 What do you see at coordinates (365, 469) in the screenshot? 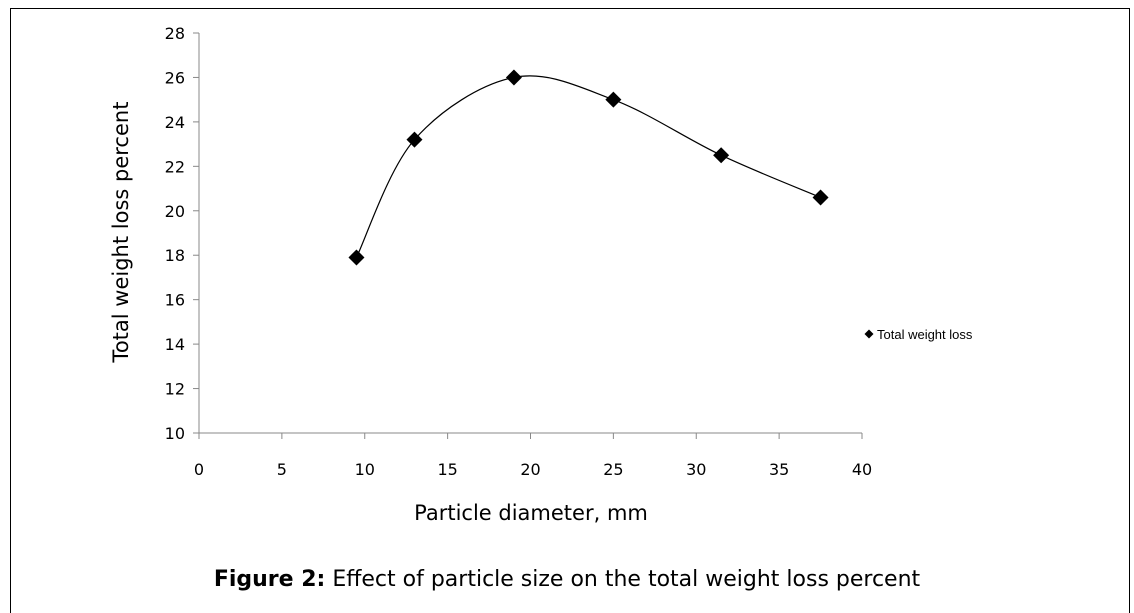
I see `x-tick-label: 10` at bounding box center [365, 469].